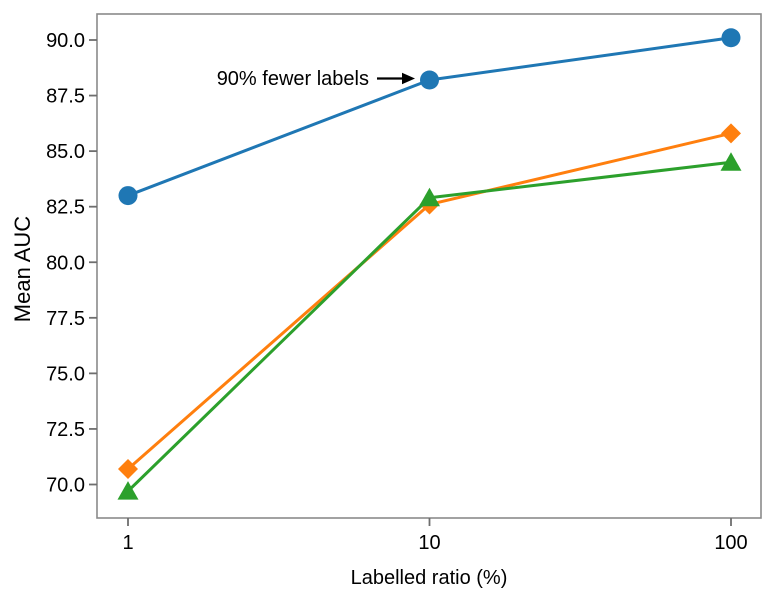 Image resolution: width=777 pixels, height=600 pixels. I want to click on annotation-arrow, so click(396, 78).